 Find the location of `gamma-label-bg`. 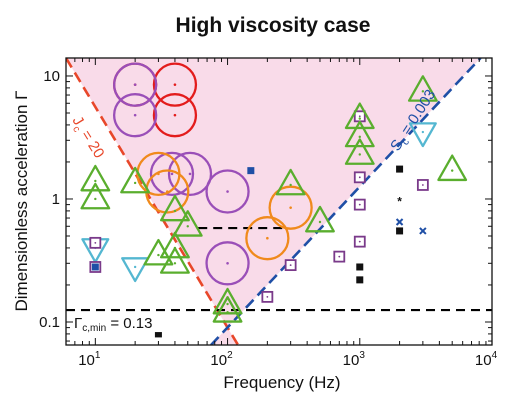

gamma-label-bg is located at coordinates (130, 322).